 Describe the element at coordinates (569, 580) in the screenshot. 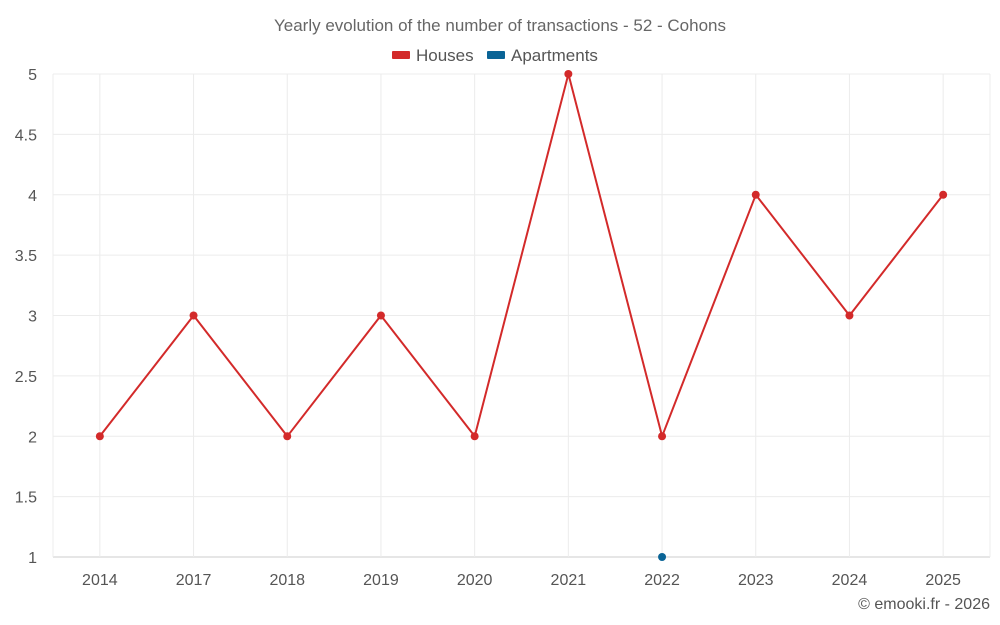

I see `x-tick-label: 2021` at that location.